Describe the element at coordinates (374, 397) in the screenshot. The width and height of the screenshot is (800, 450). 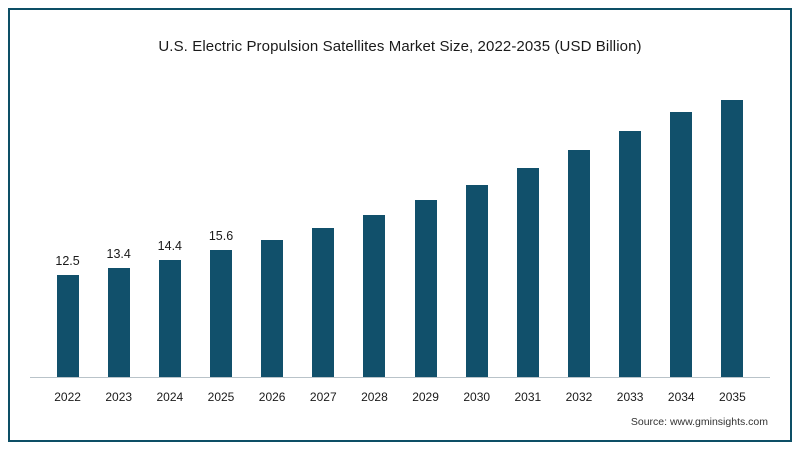
I see `x-tick-label: 2028` at that location.